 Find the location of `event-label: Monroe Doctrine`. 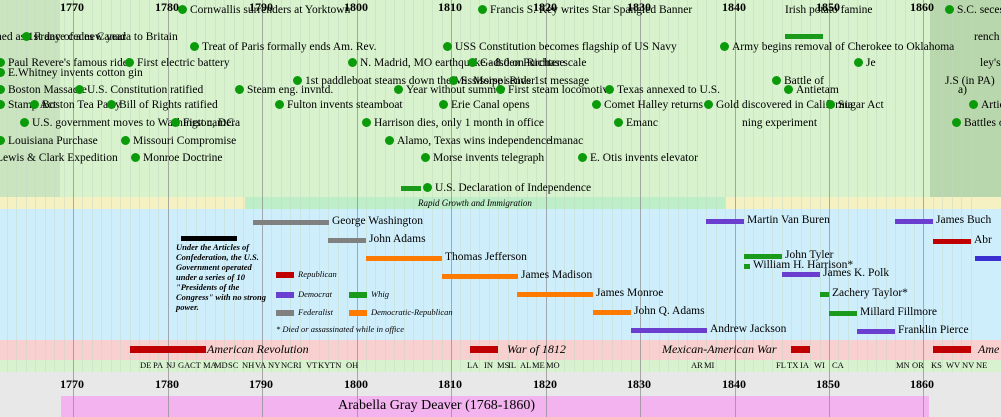

event-label: Monroe Doctrine is located at coordinates (183, 158).